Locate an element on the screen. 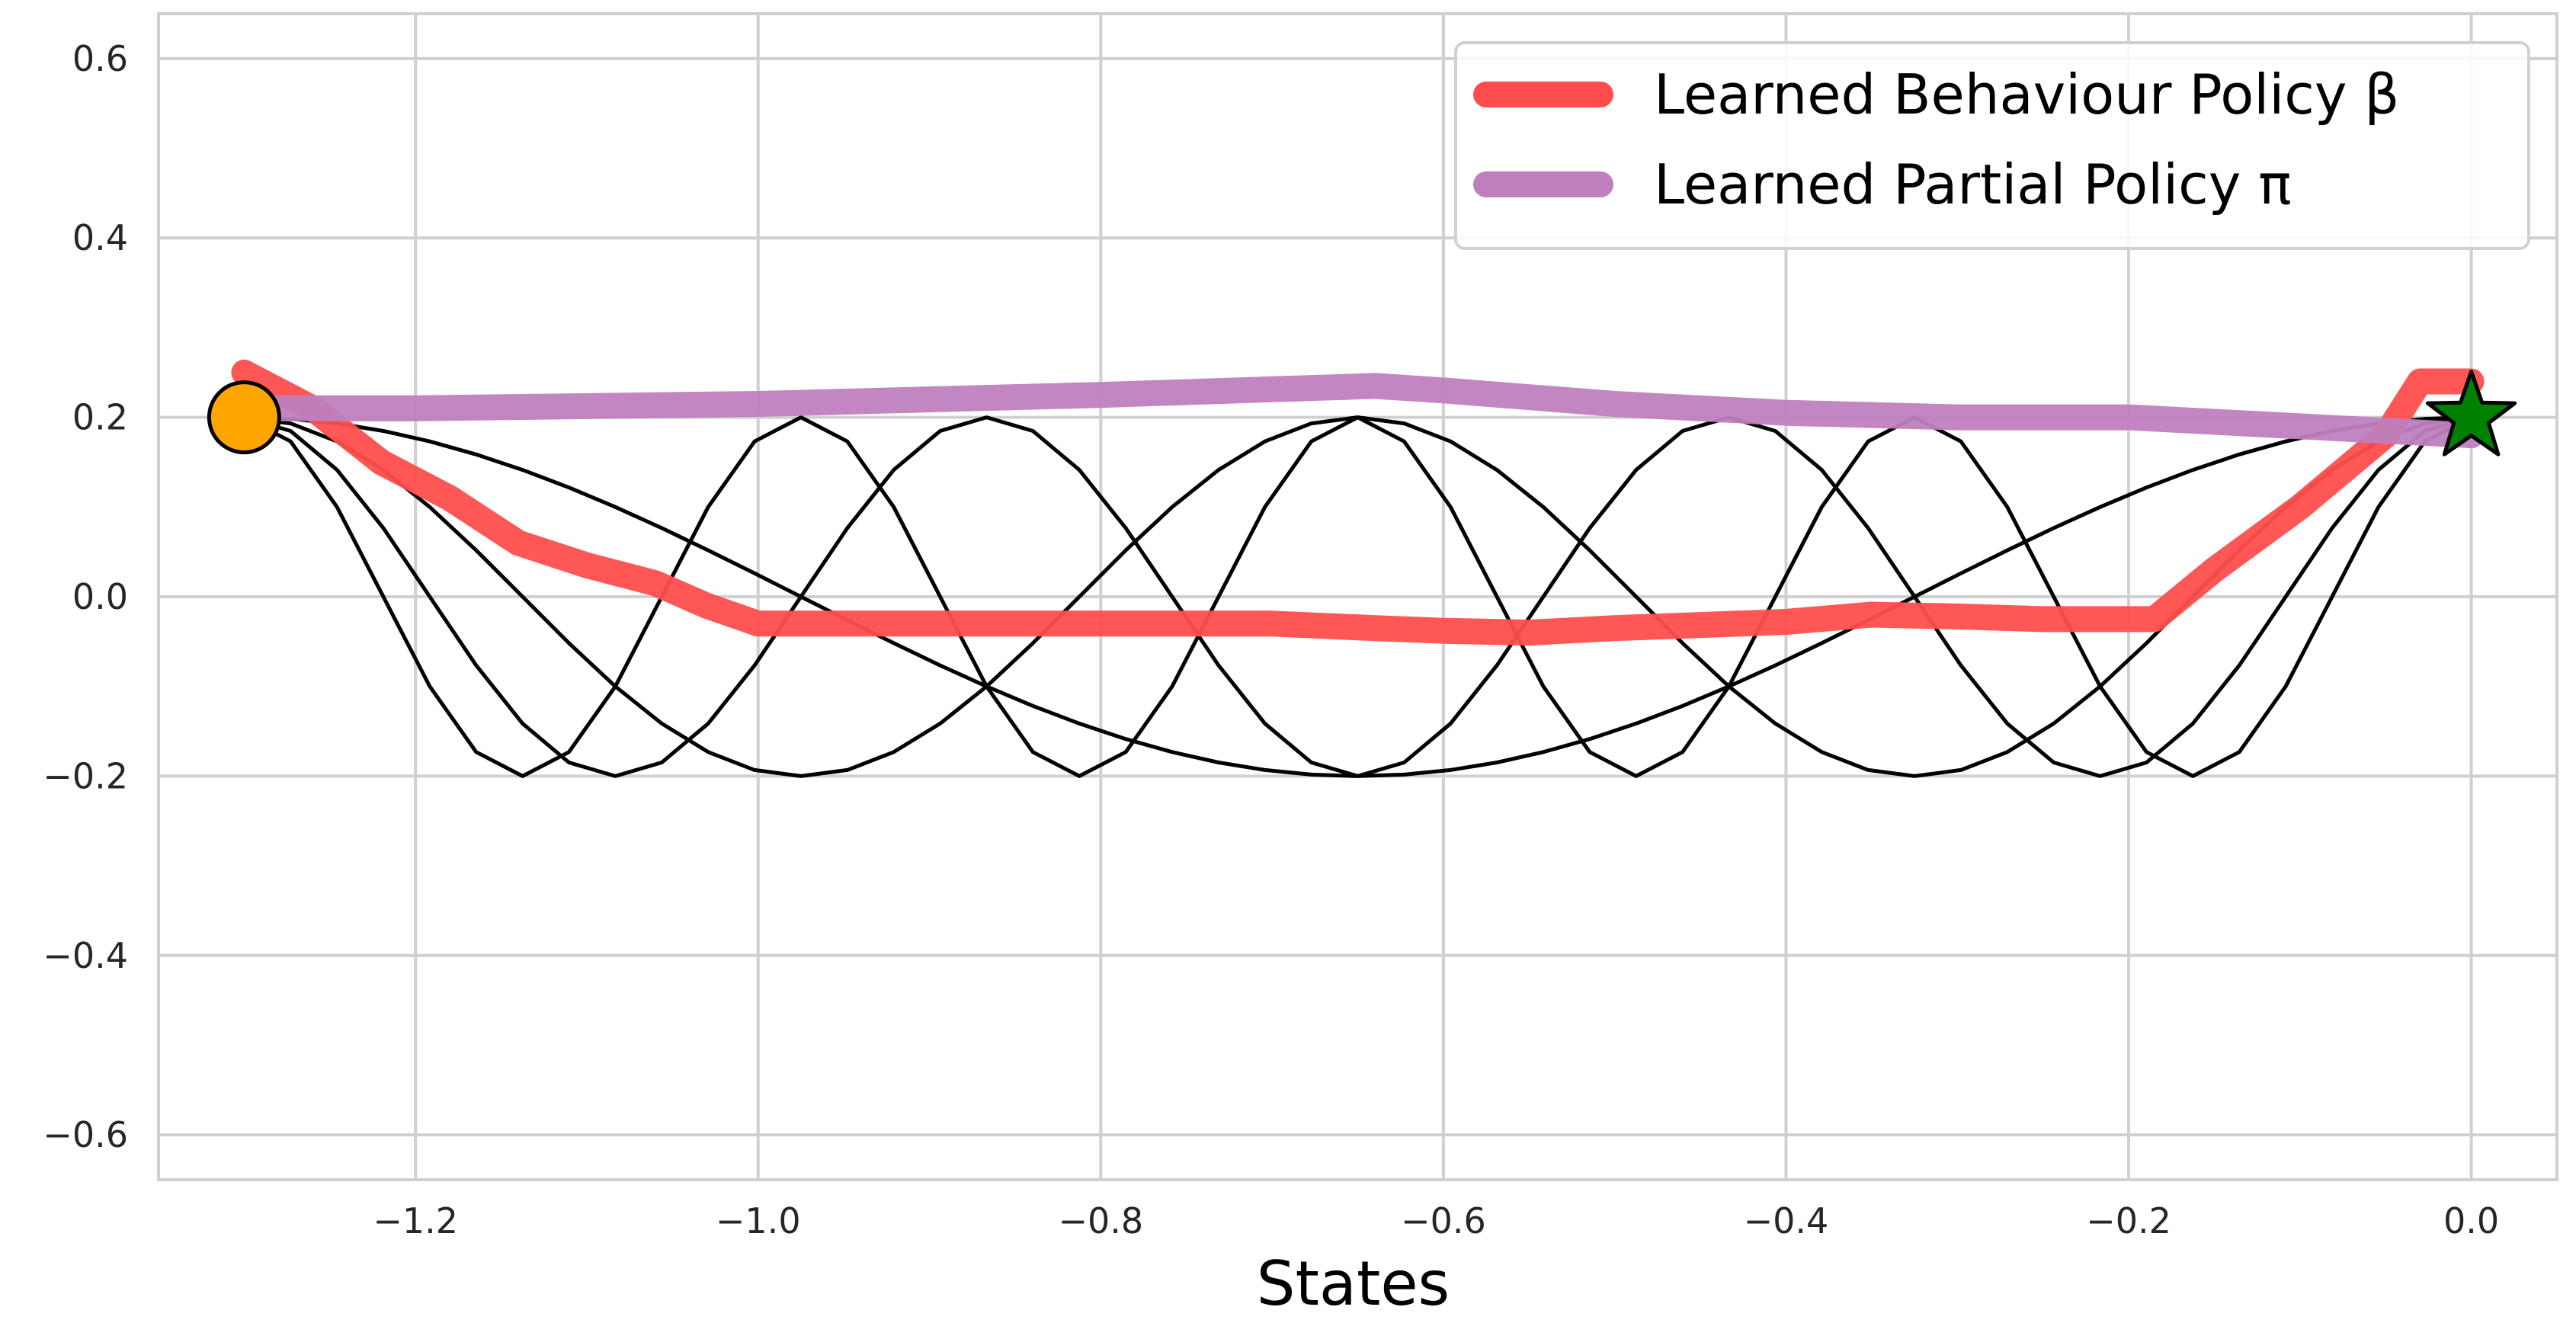 Image resolution: width=2576 pixels, height=1323 pixels. x-tick-label: −1.2 is located at coordinates (415, 1220).